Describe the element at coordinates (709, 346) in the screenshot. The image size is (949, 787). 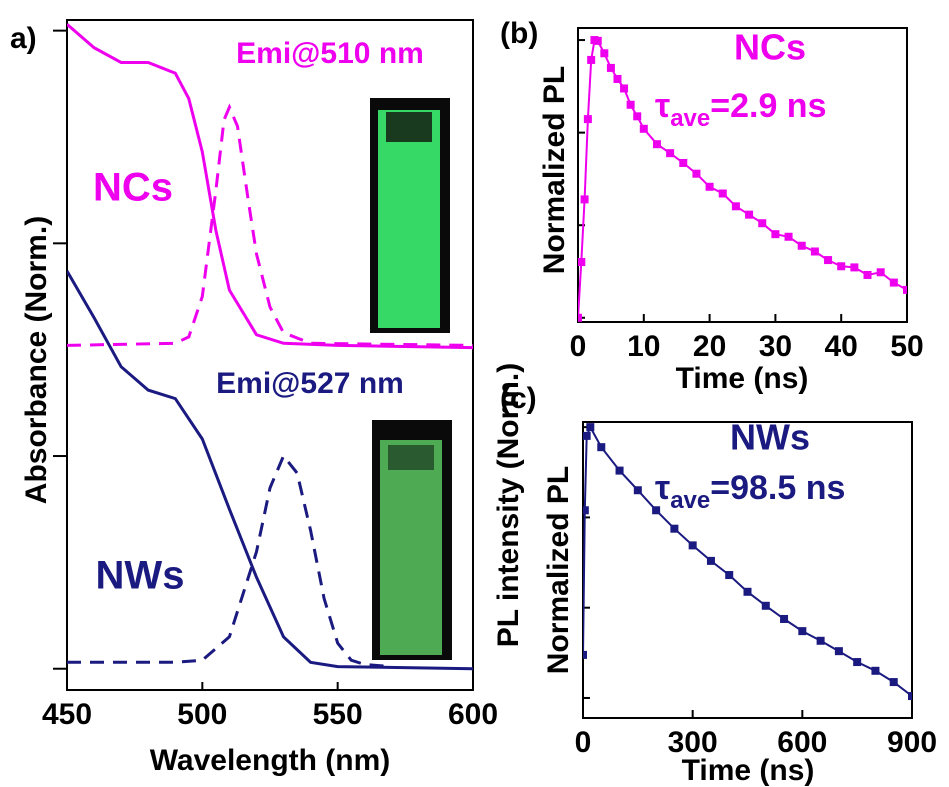
I see `x-tick-label: 20` at that location.